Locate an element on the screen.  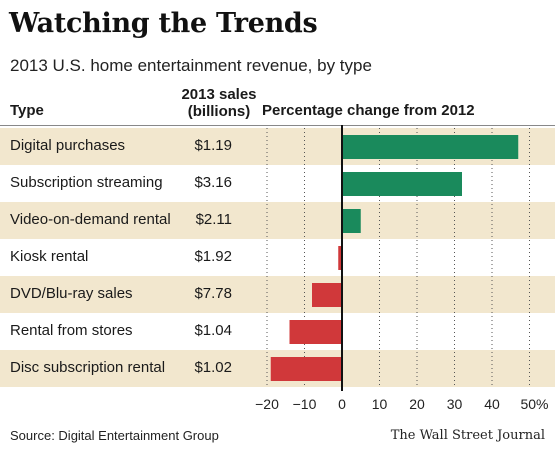
source-note: Source: Digital Entertainment Group is located at coordinates (114, 435).